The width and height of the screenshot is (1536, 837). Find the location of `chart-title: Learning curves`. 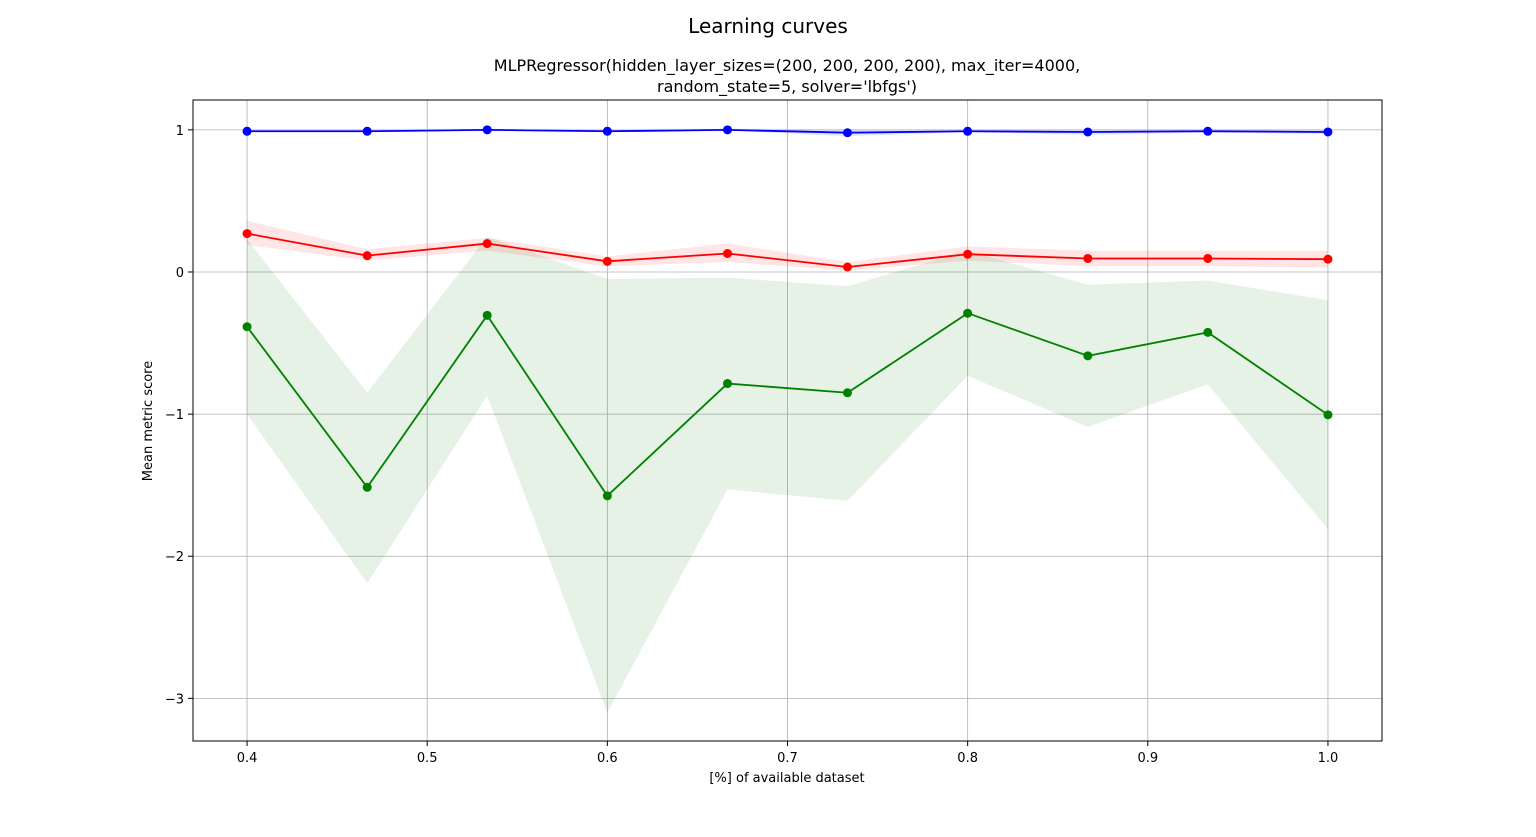

chart-title: Learning curves is located at coordinates (768, 26).